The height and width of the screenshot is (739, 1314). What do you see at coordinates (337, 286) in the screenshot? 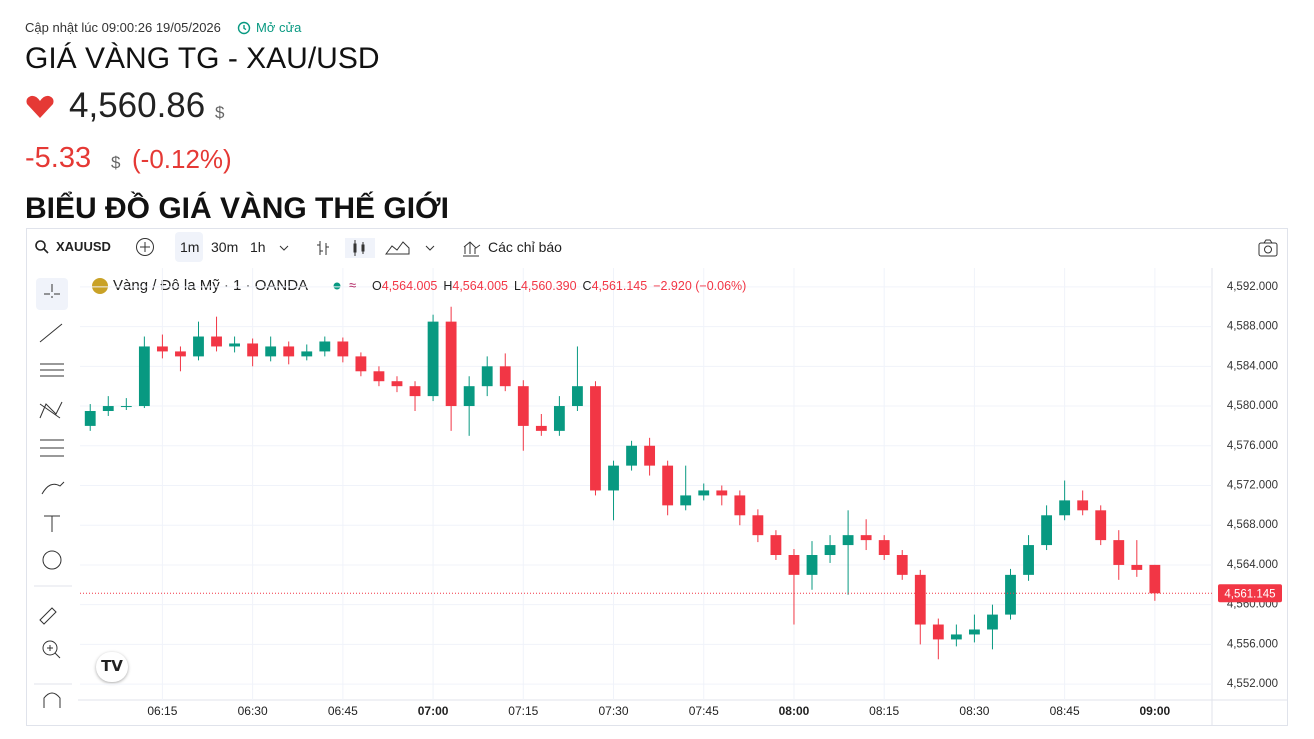
I see `market-dot` at bounding box center [337, 286].